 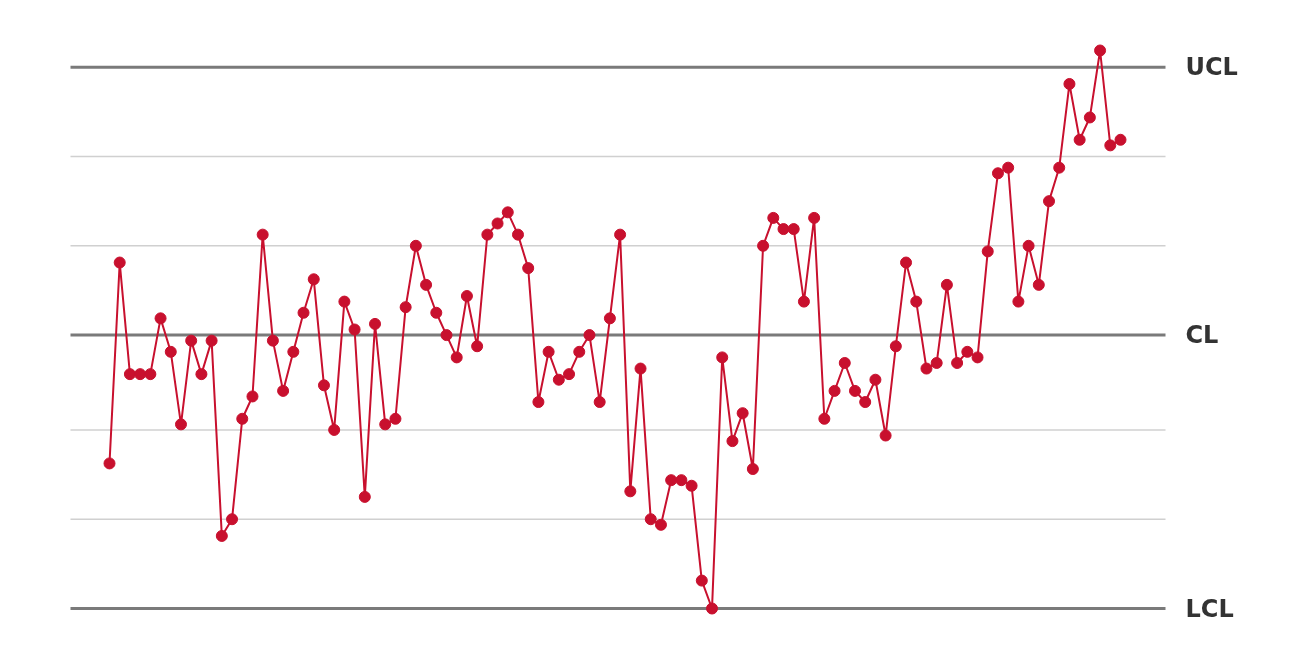 What do you see at coordinates (1209, 608) in the screenshot?
I see `ref-line-label: LCL` at bounding box center [1209, 608].